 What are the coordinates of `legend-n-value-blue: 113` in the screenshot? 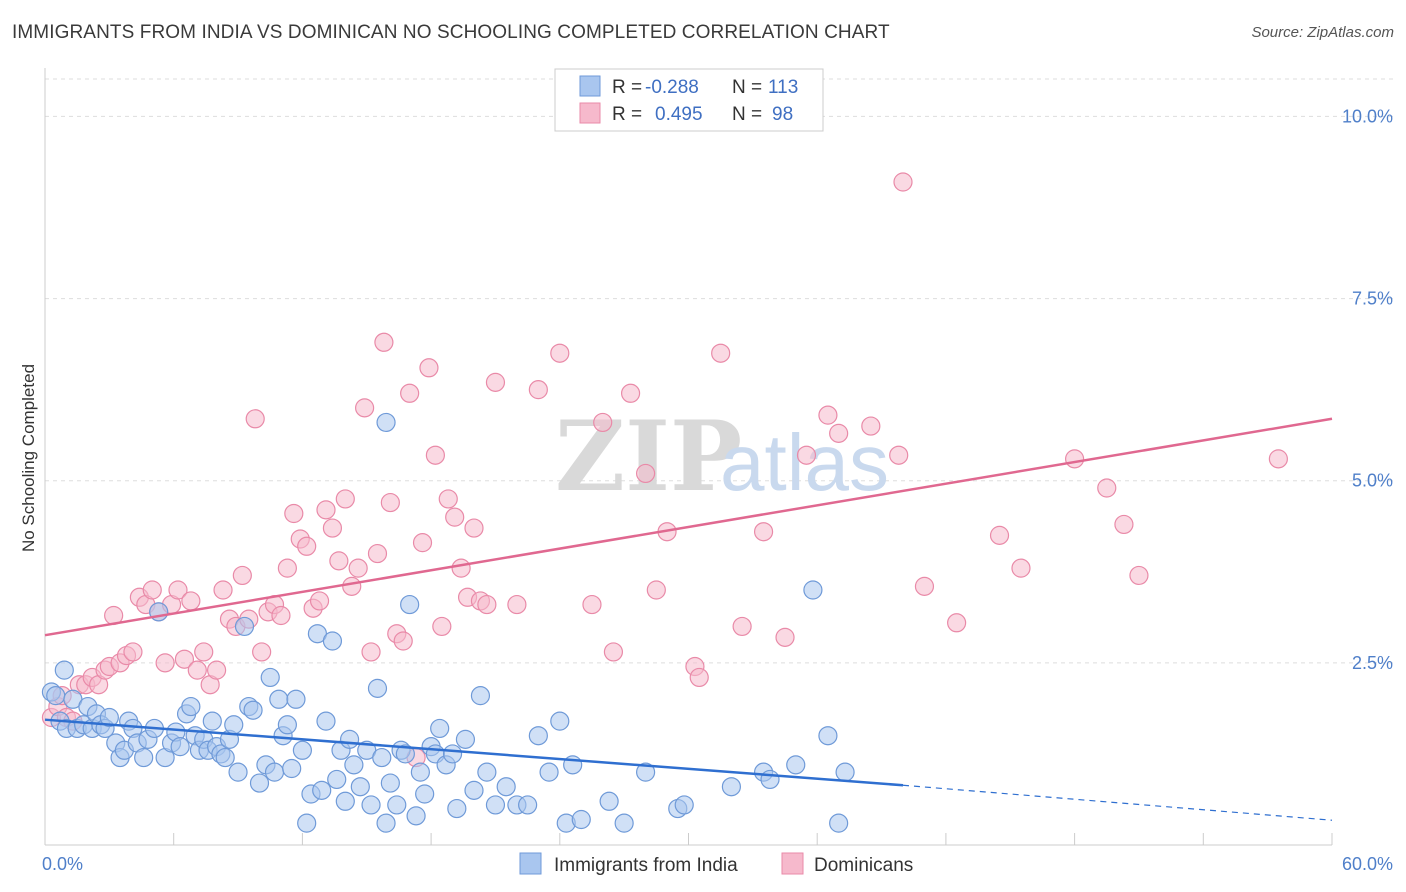 It's located at (783, 87).